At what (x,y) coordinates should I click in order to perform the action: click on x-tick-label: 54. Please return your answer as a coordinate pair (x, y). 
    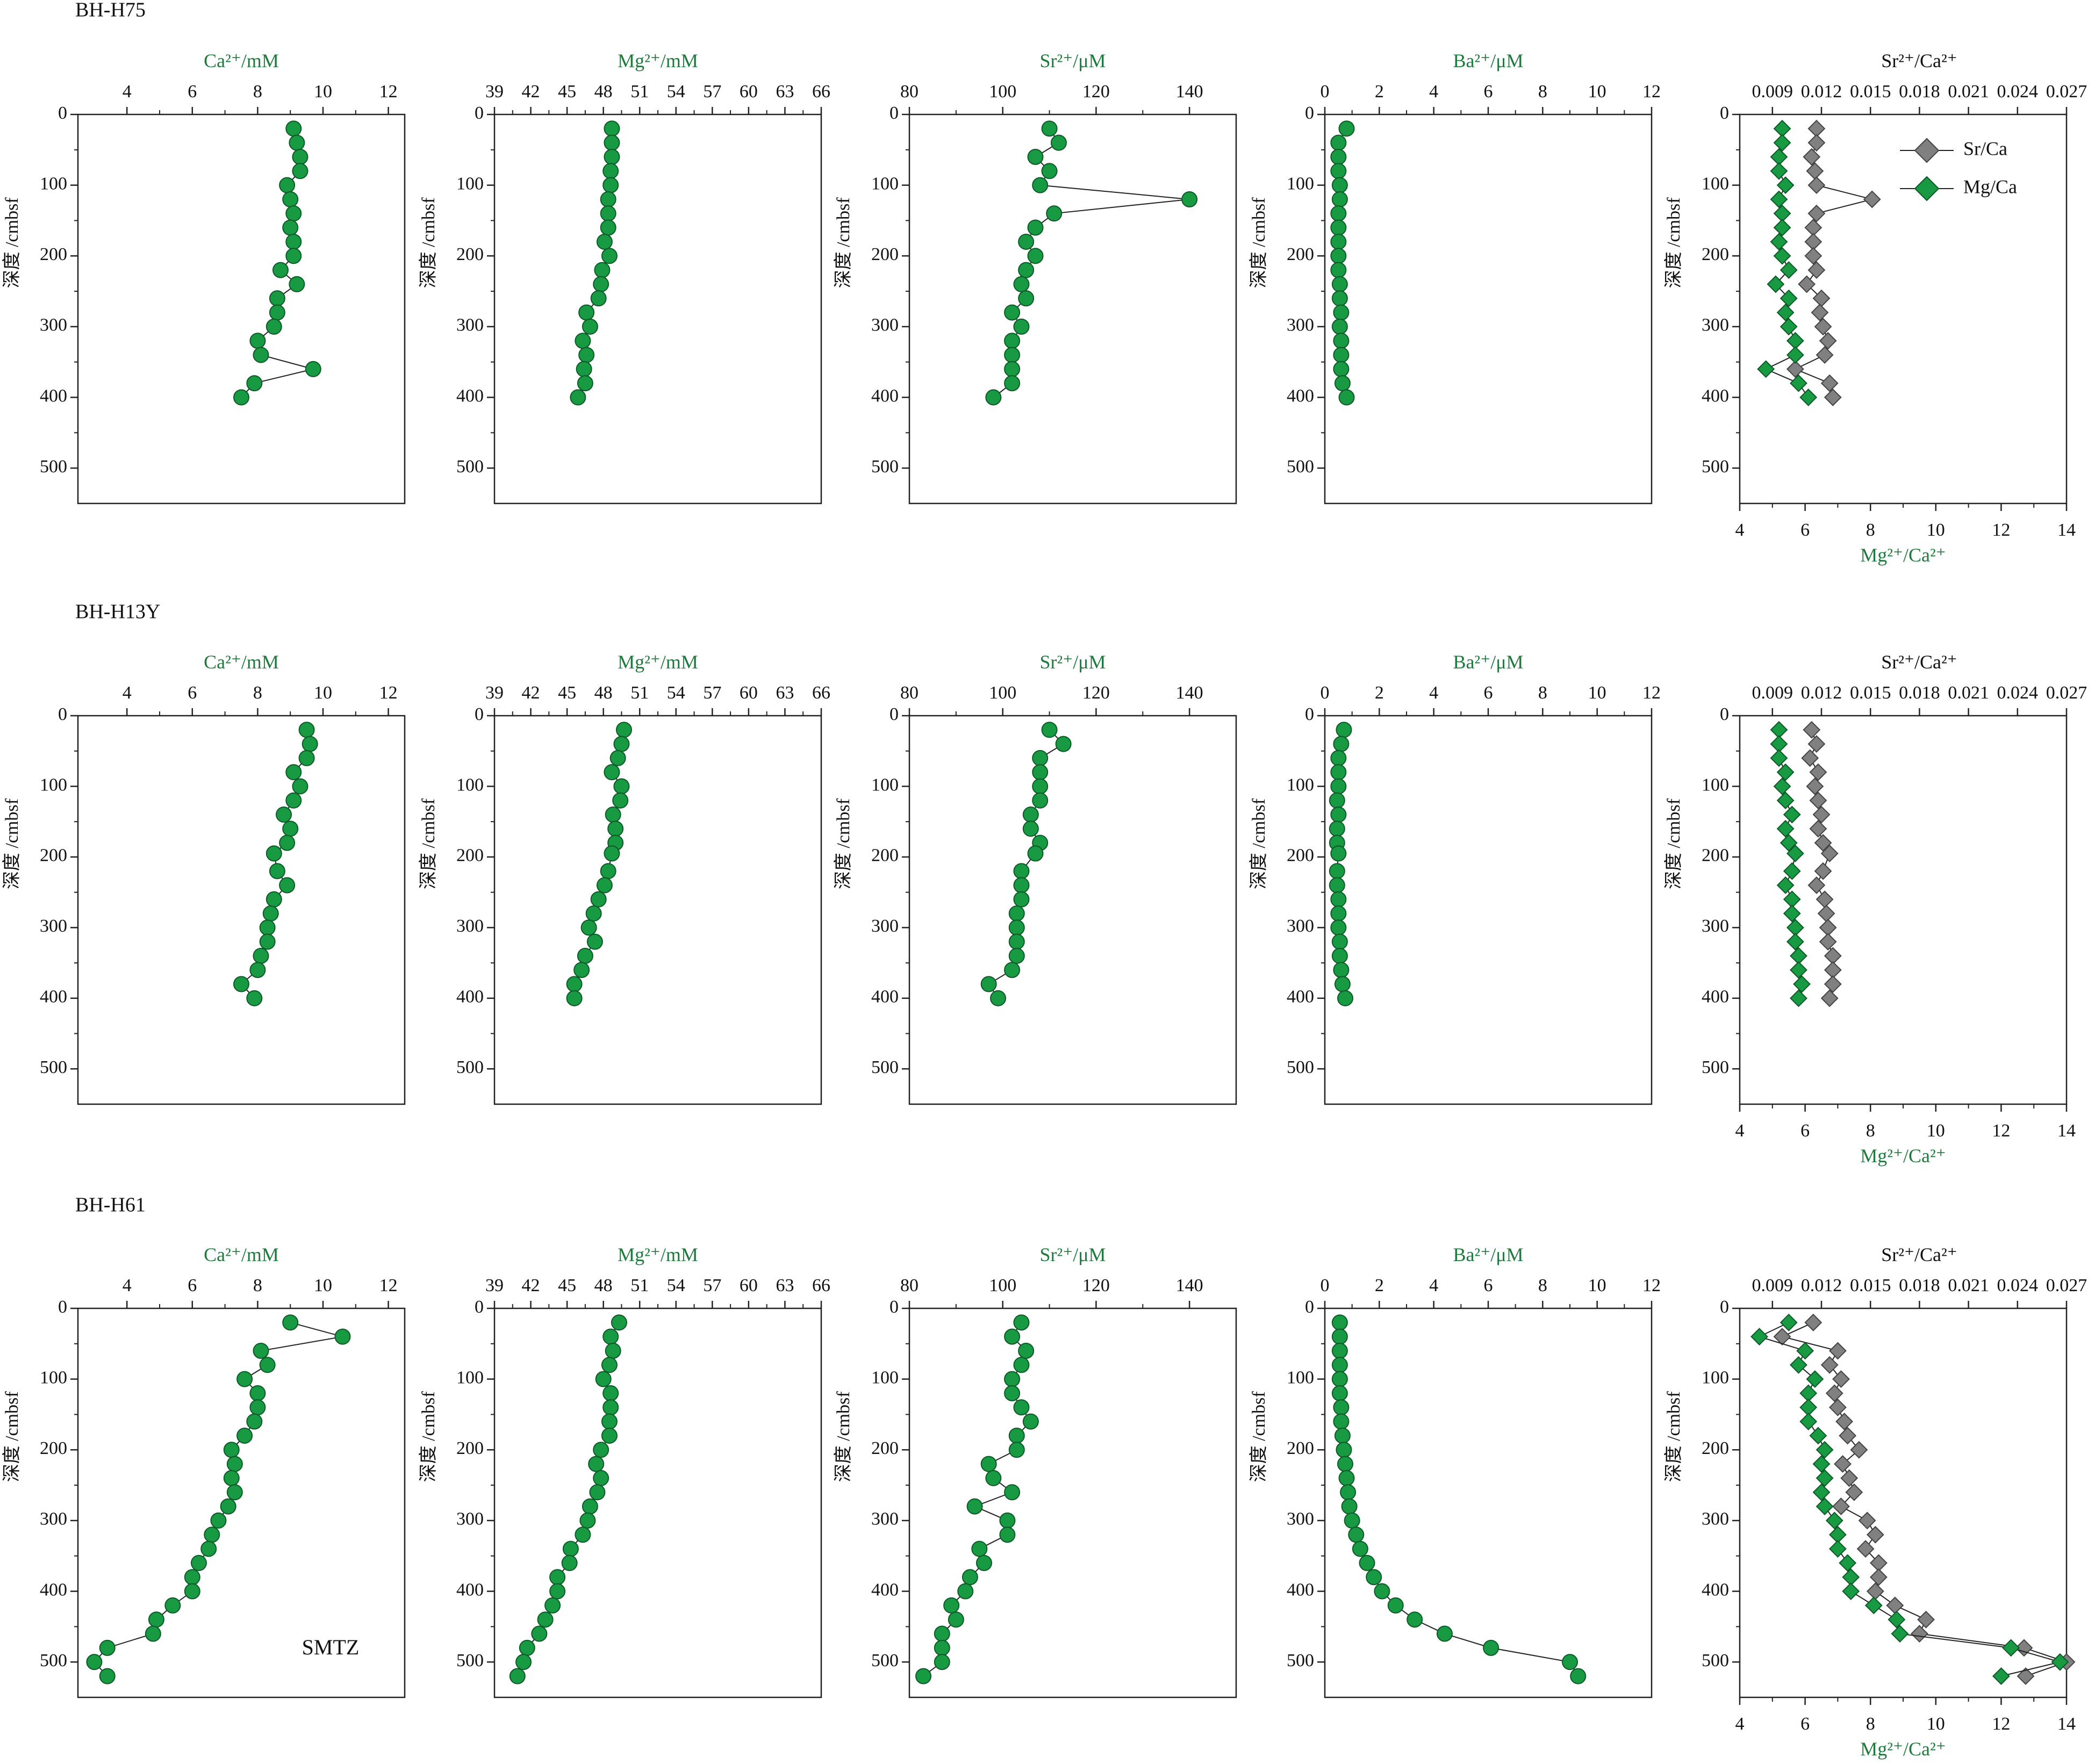
    Looking at the image, I should click on (676, 1285).